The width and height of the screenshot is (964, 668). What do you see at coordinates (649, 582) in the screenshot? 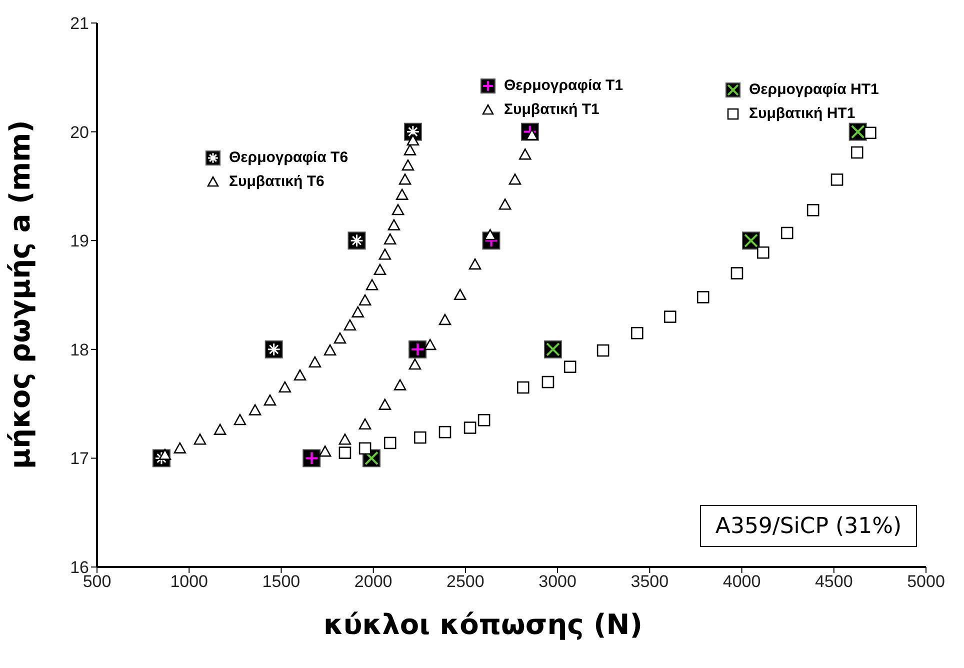
I see `x-tick-label: 3500` at bounding box center [649, 582].